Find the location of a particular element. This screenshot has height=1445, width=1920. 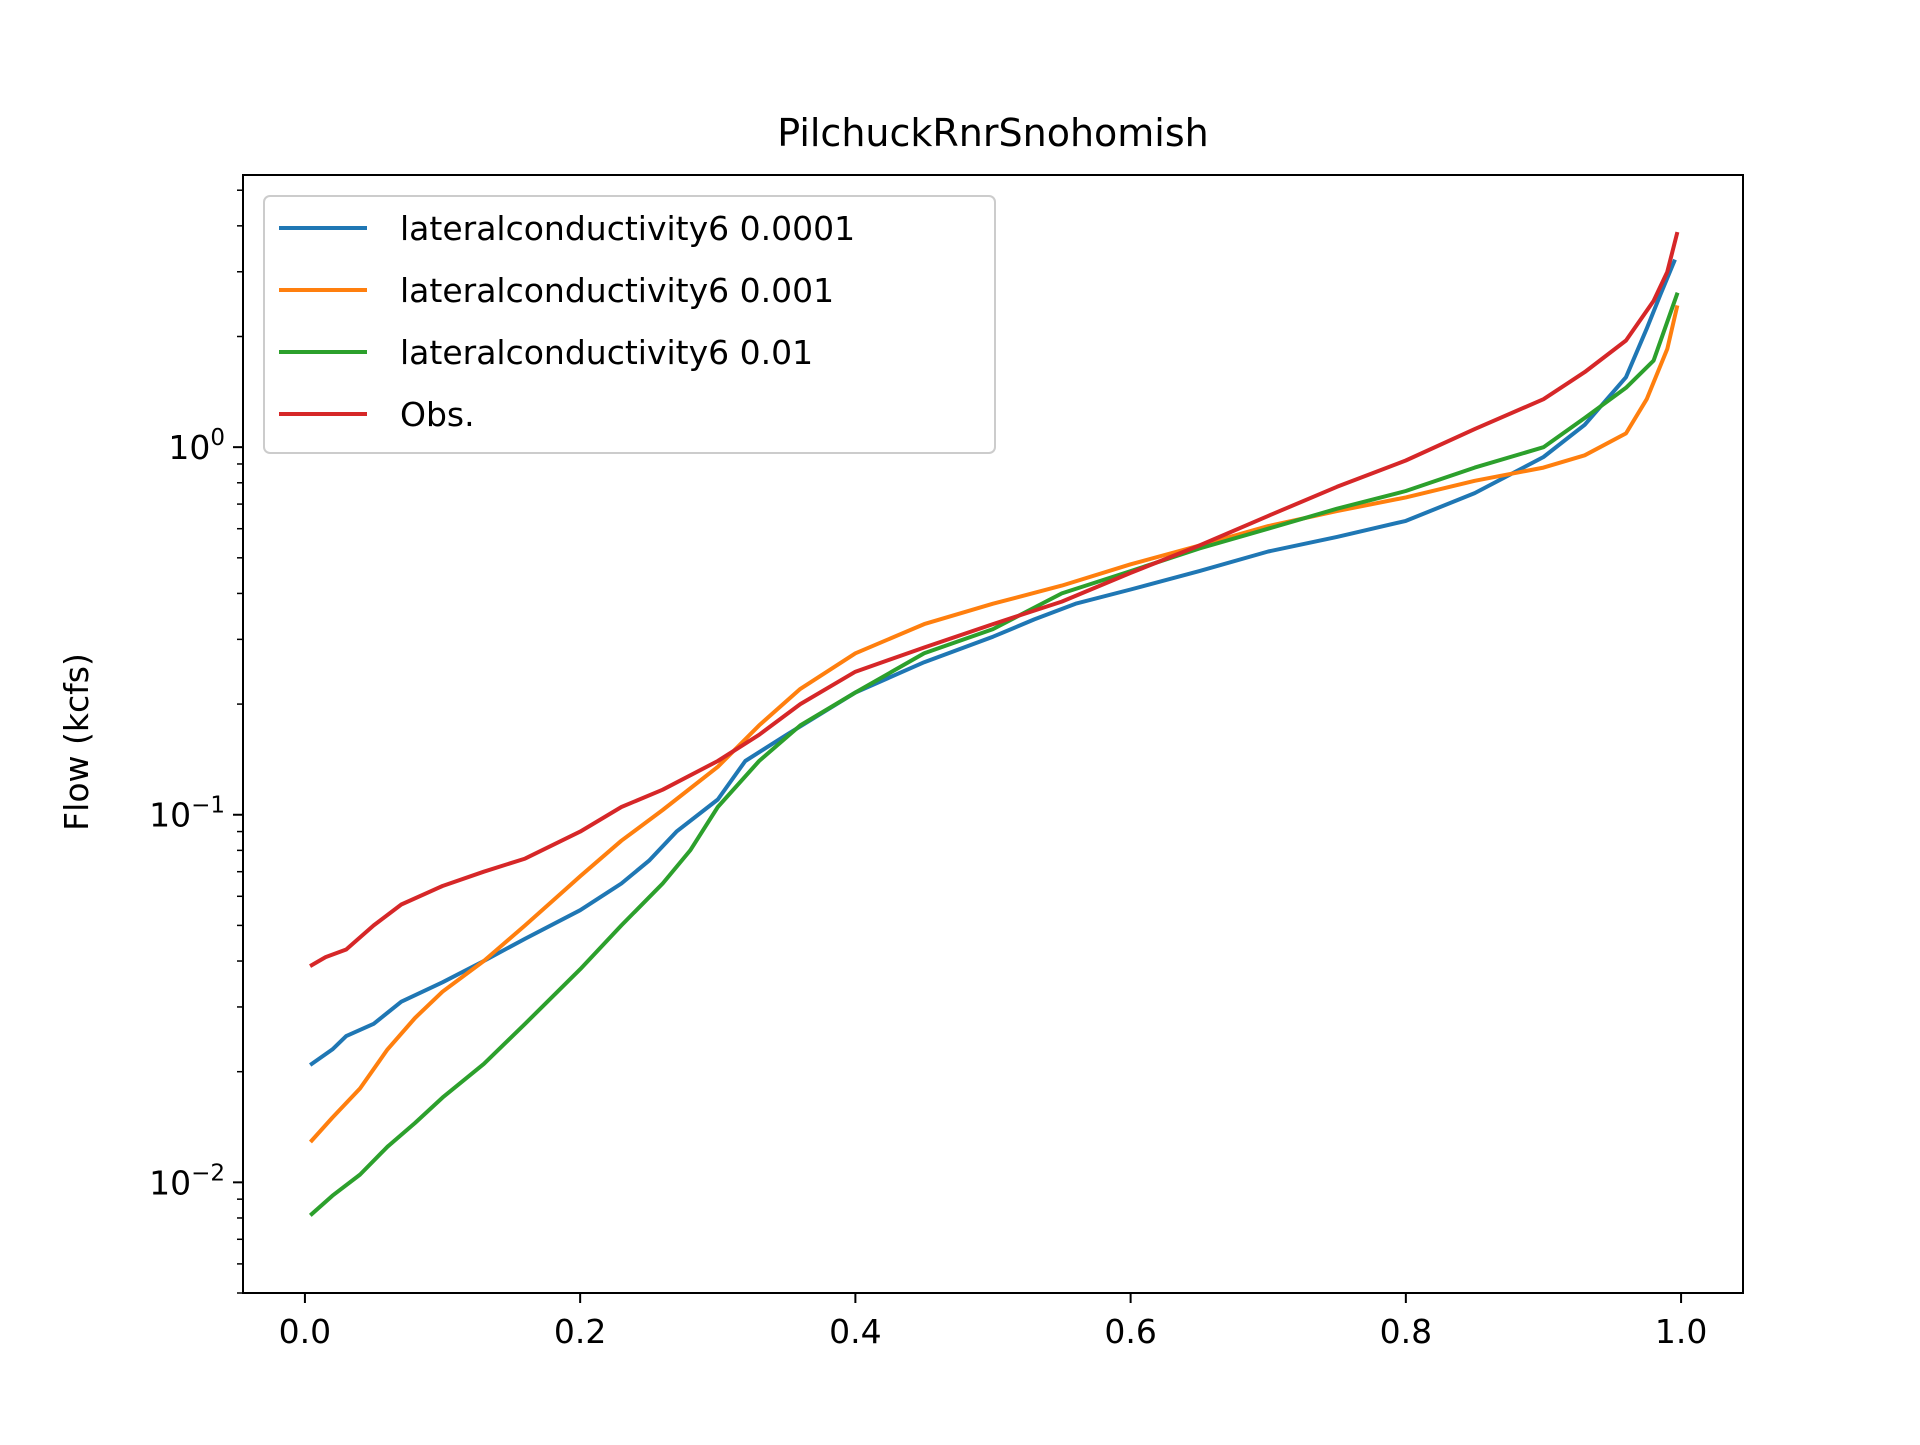

legend-item: Obs. is located at coordinates (377, 414).